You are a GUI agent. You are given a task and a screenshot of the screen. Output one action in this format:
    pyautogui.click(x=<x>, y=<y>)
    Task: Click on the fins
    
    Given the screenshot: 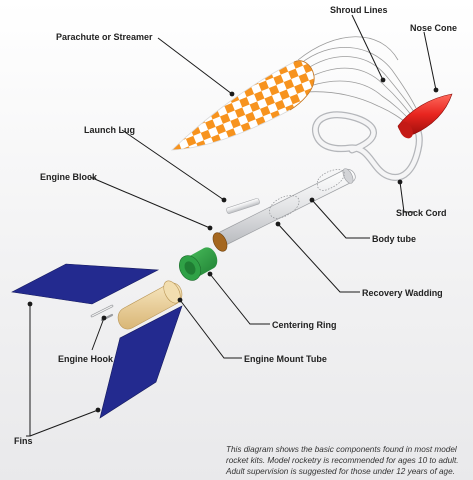 What is the action you would take?
    pyautogui.click(x=97, y=341)
    